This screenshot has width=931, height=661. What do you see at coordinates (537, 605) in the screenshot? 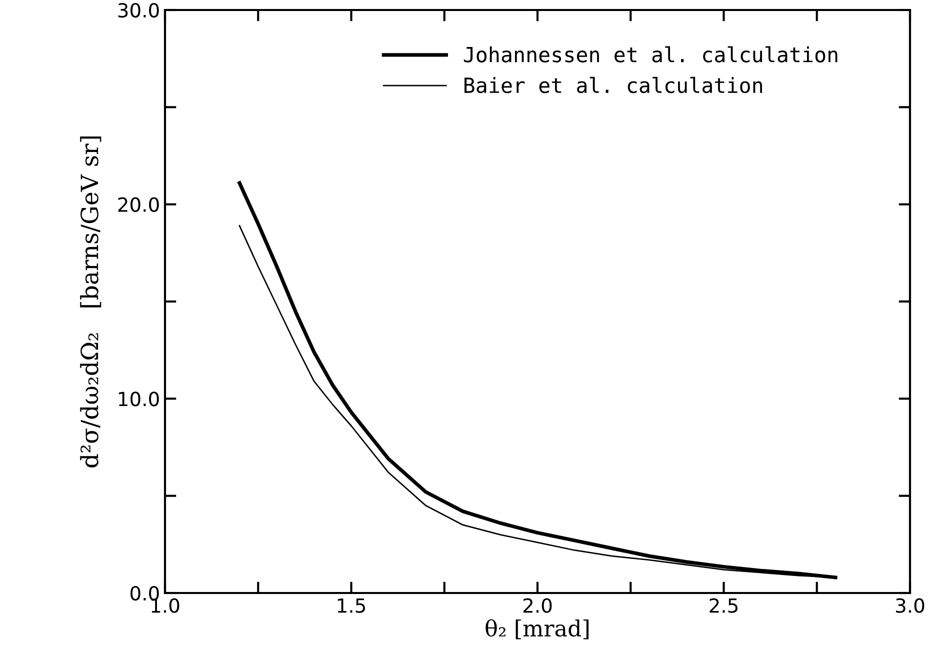
I see `x-tick-label: 2.0` at bounding box center [537, 605].